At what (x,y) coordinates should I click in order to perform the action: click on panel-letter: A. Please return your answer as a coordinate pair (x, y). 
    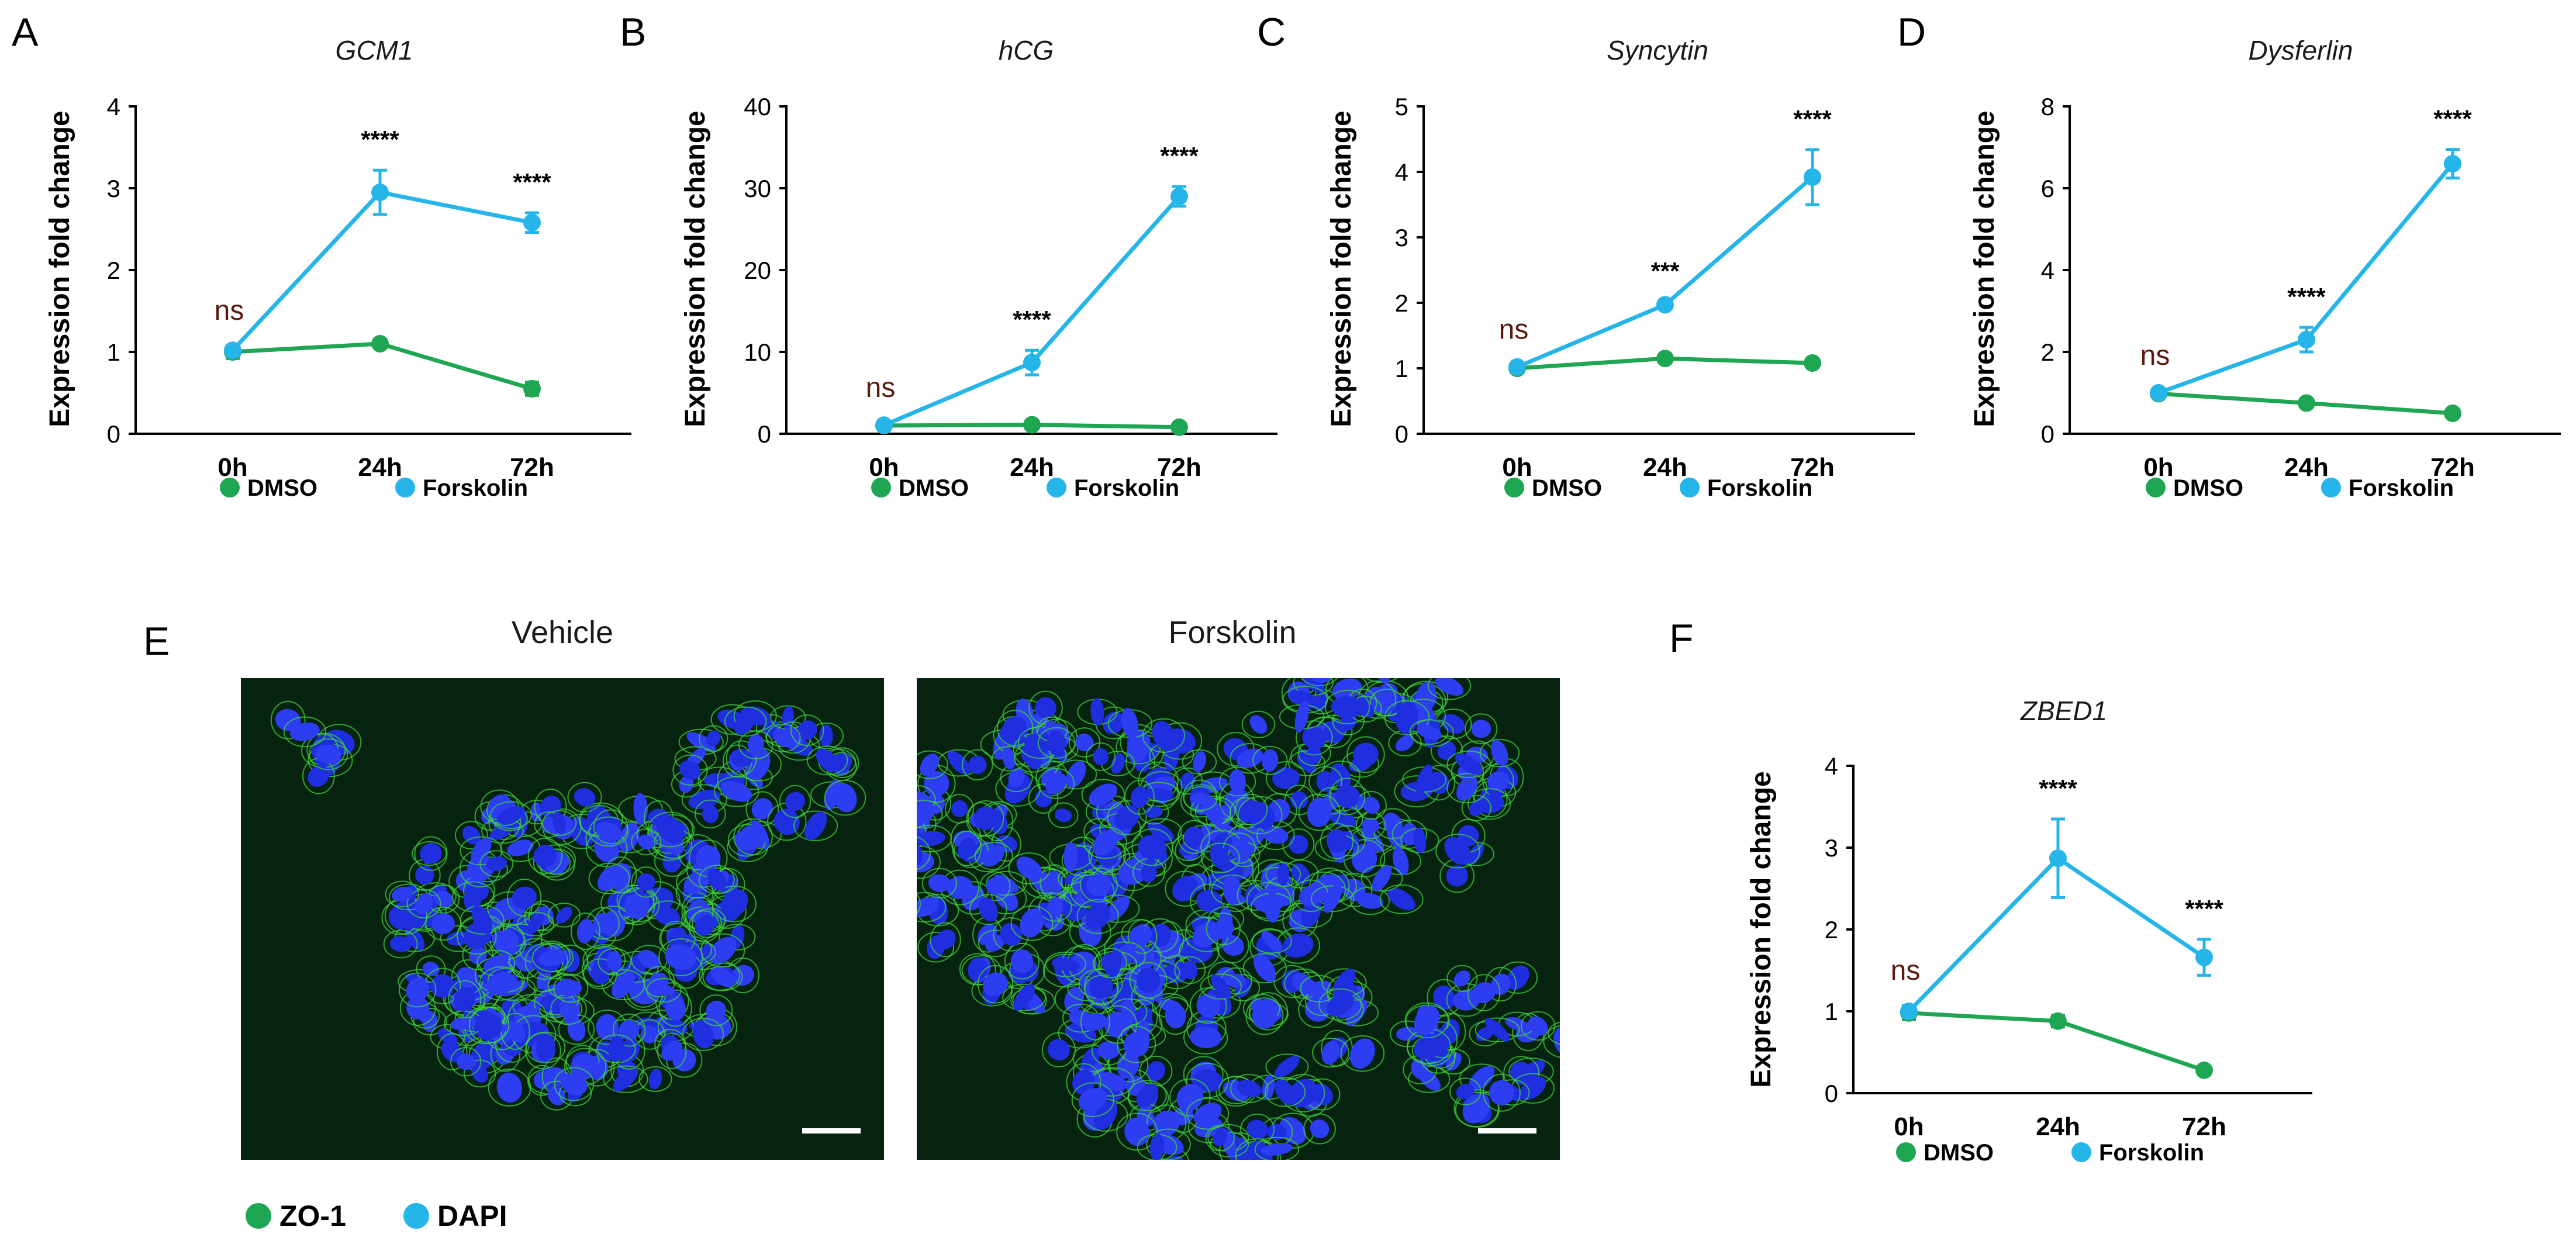
    Looking at the image, I should click on (25, 32).